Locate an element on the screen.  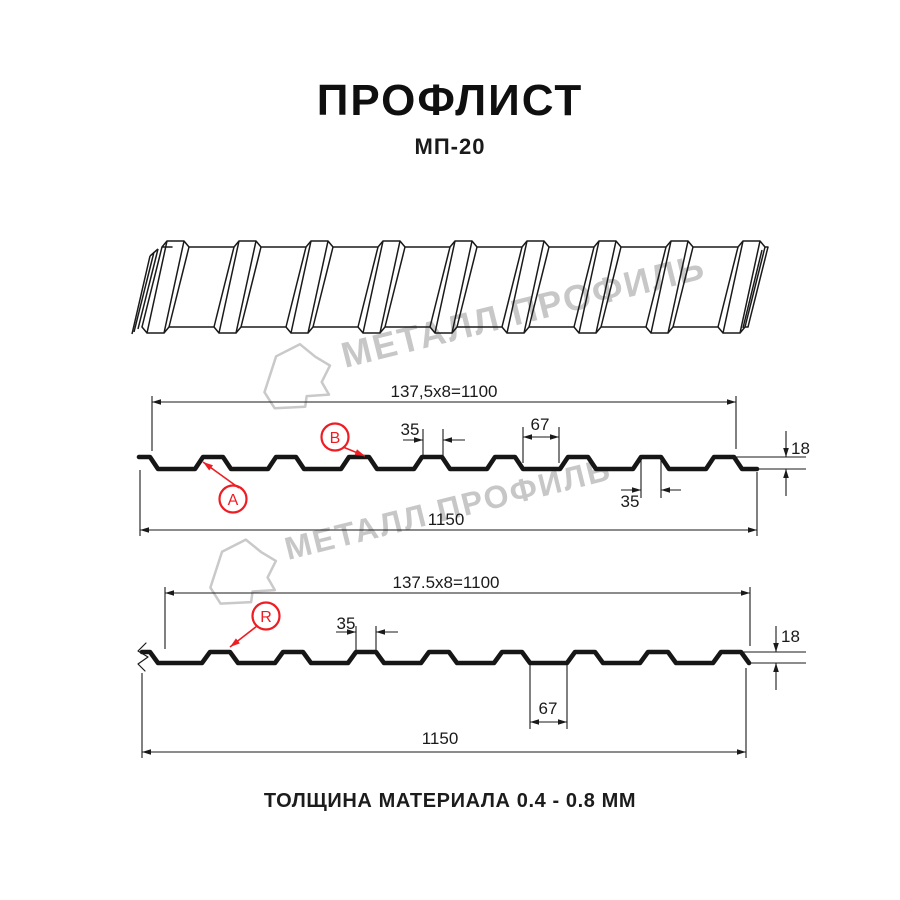
dimension-label-width-2: 1150 is located at coordinates (440, 738).